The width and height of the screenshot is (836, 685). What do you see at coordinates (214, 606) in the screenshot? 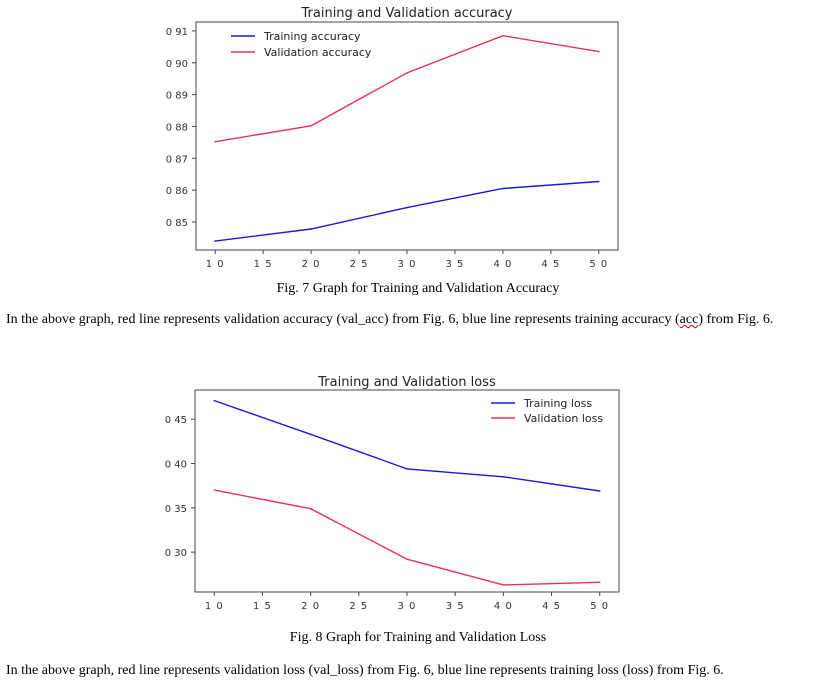
I see `loss-x-tick-label: 1 0` at bounding box center [214, 606].